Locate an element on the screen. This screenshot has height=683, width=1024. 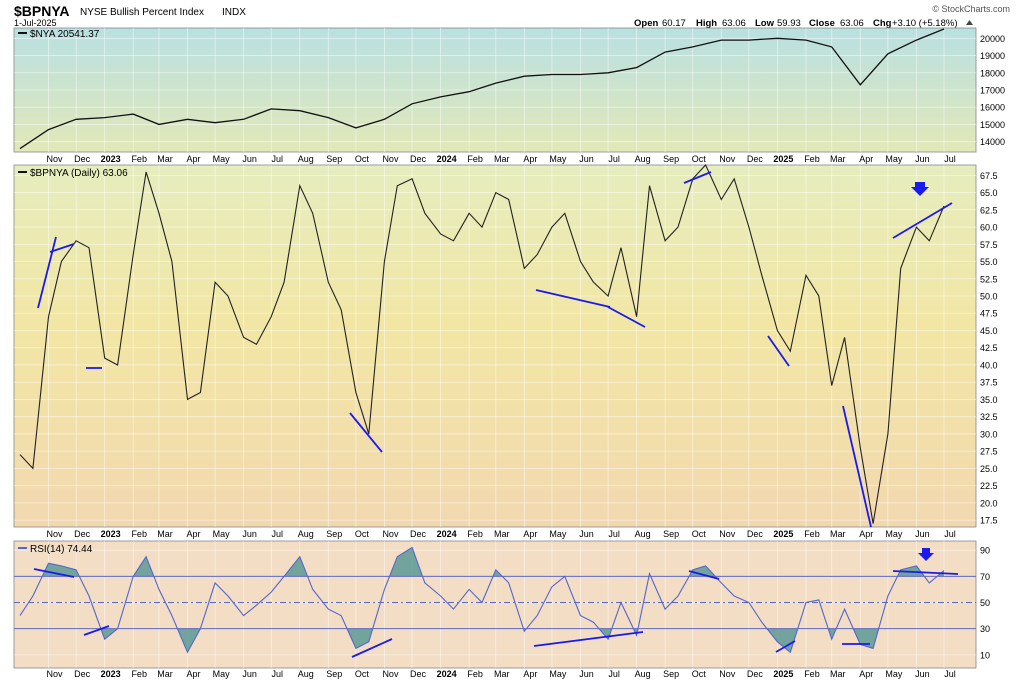
y-tick-label: 65.0 is located at coordinates (989, 193).